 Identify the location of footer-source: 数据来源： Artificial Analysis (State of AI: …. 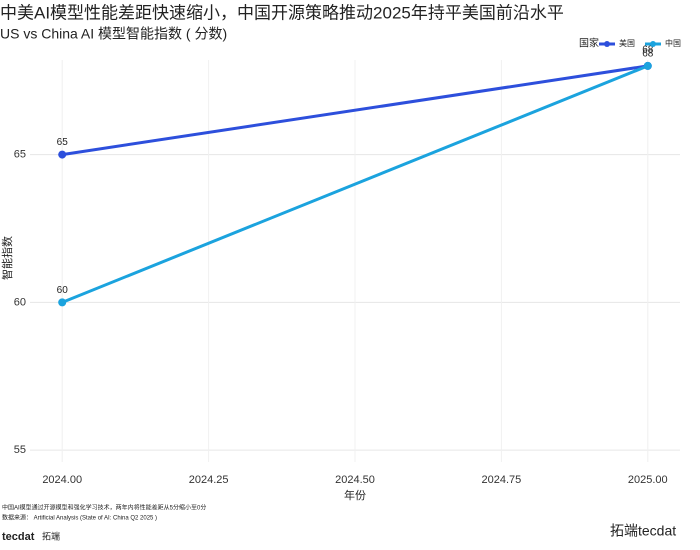
(79, 518).